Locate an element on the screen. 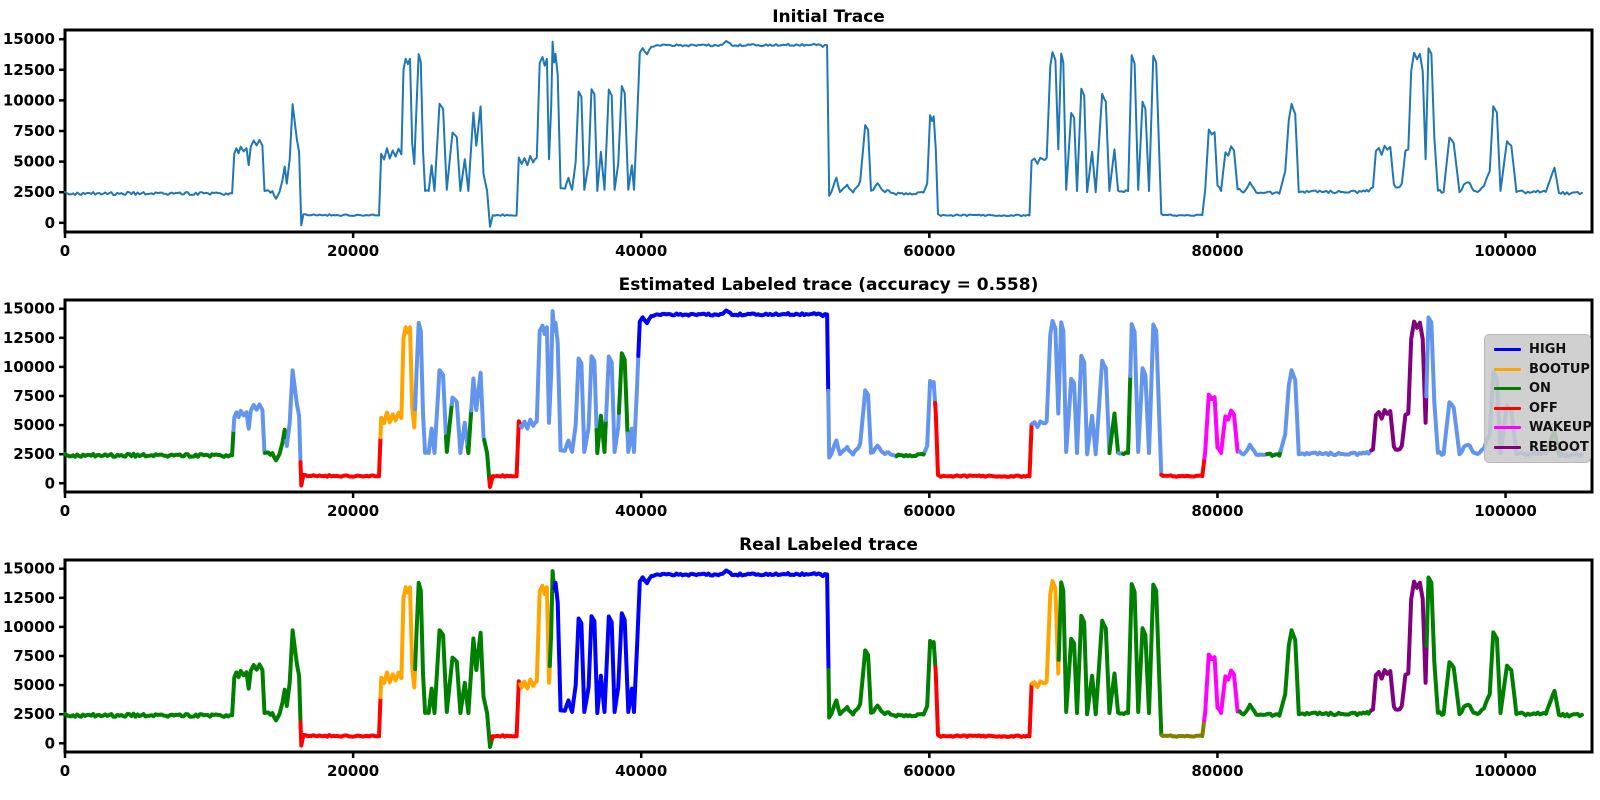 This screenshot has height=800, width=1600. legend-label-bootup: BOOTUP is located at coordinates (1559, 369).